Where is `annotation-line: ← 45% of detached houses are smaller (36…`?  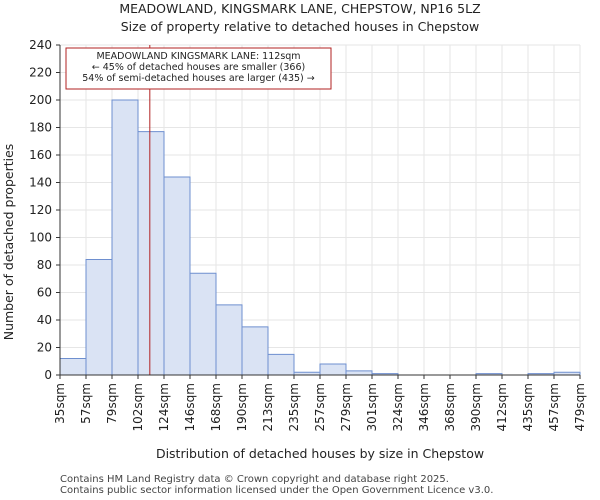
annotation-line: ← 45% of detached houses are smaller (36… is located at coordinates (198, 67).